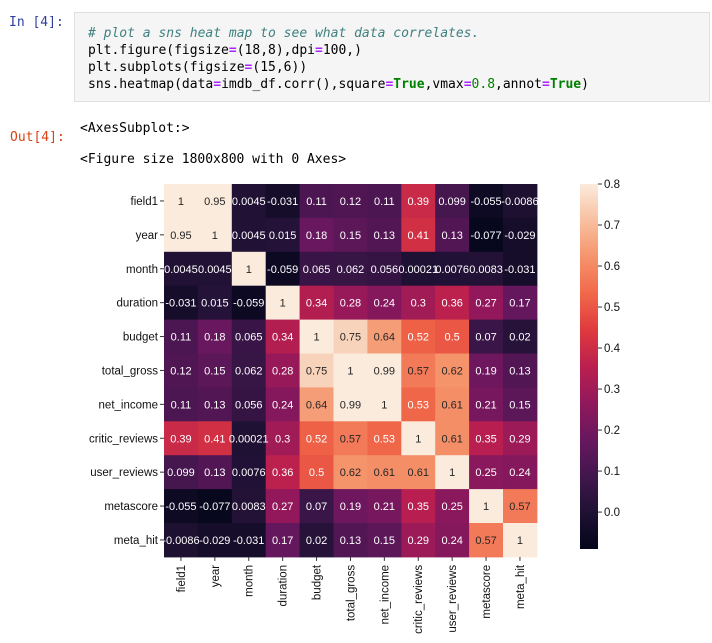 Image resolution: width=712 pixels, height=643 pixels. Describe the element at coordinates (486, 270) in the screenshot. I see `heatmap-annotation: 0.0083` at that location.